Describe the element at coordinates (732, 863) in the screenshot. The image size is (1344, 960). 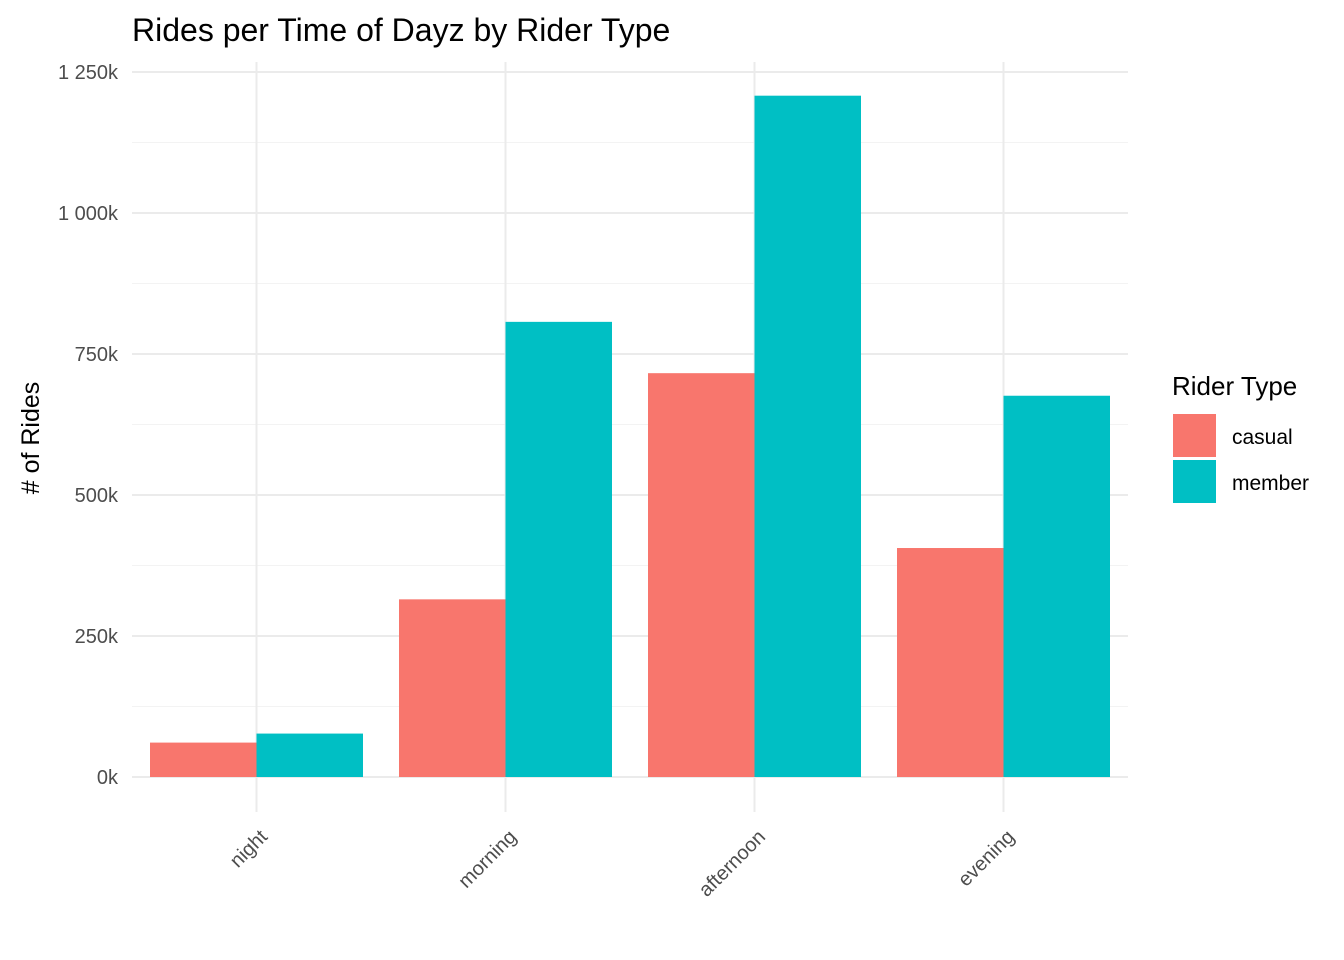
I see `x-tick-label: afternoon` at that location.